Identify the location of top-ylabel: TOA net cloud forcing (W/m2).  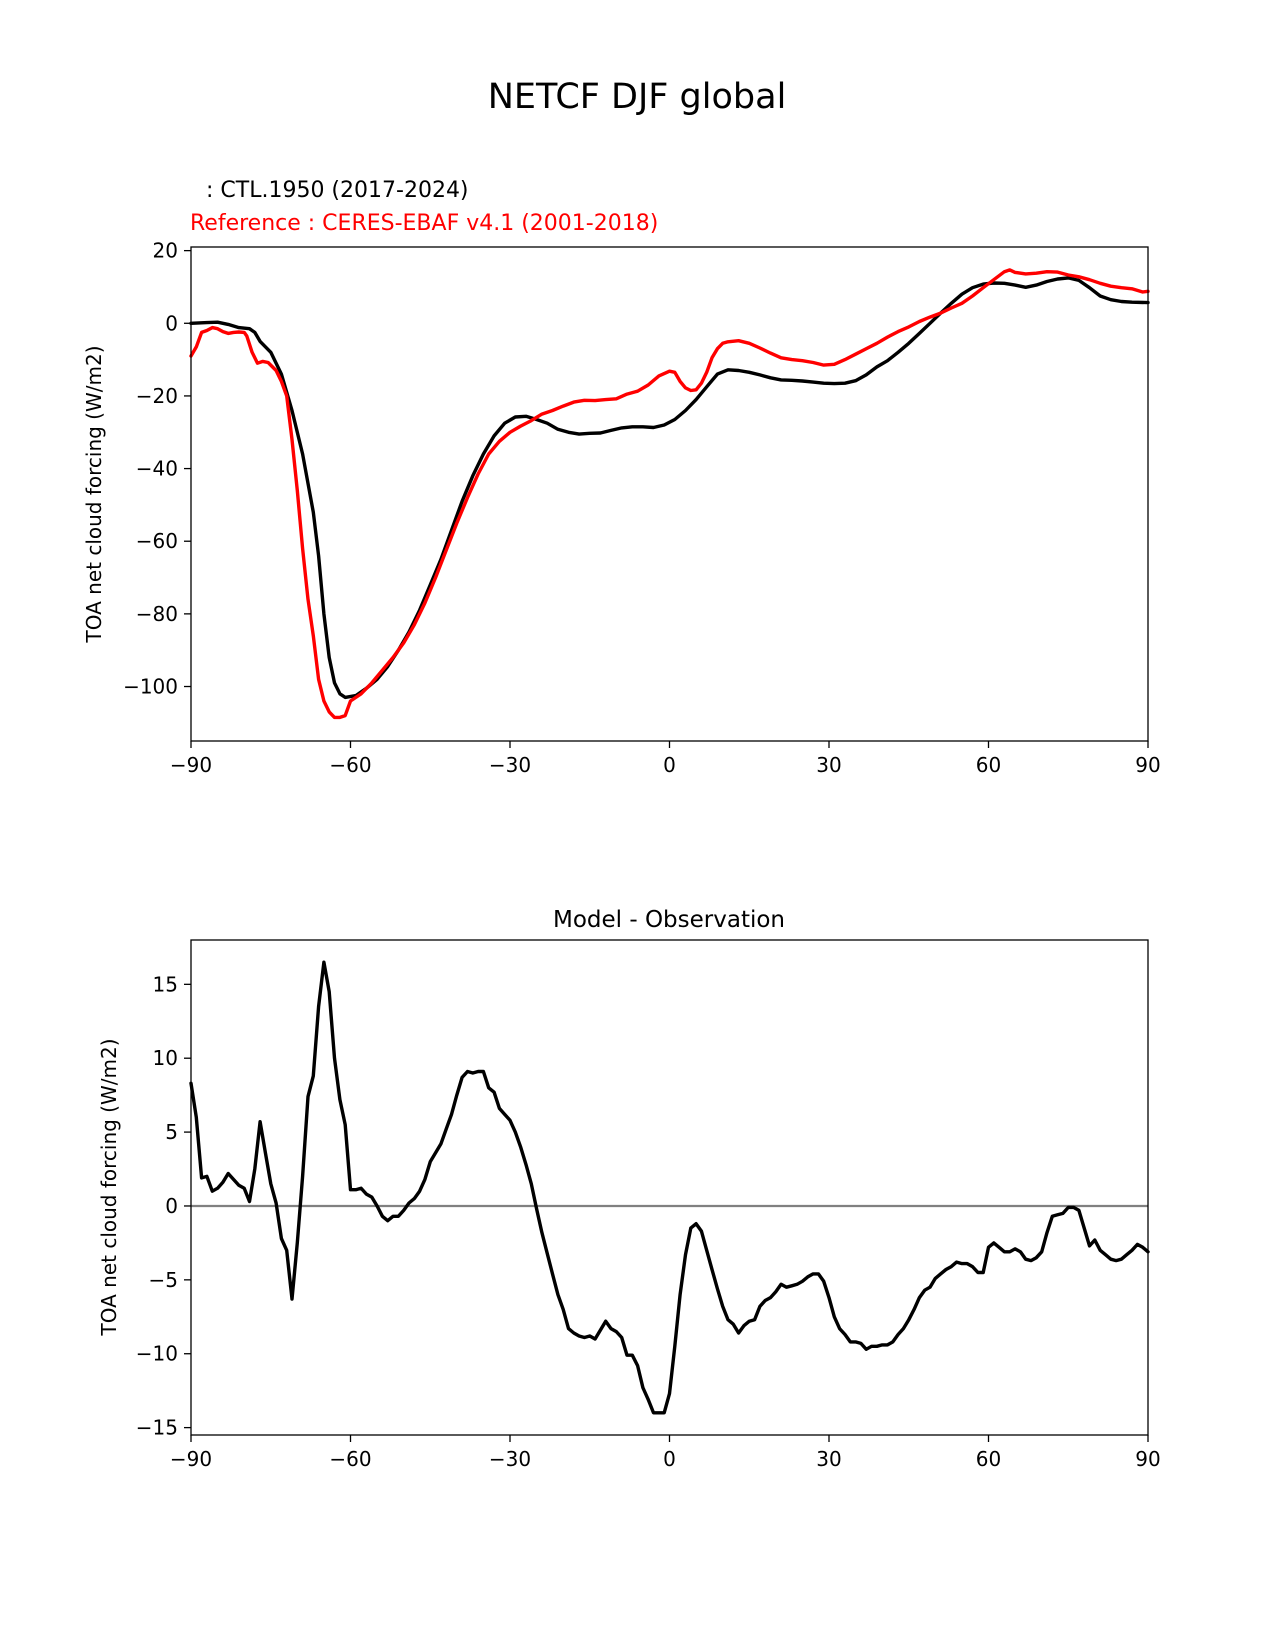
(94, 494).